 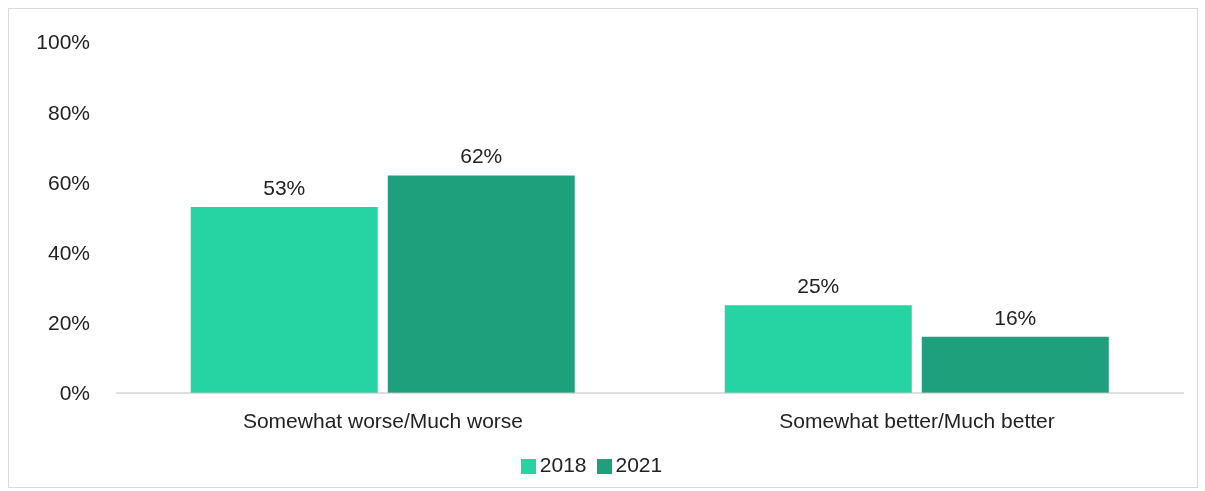 What do you see at coordinates (818, 286) in the screenshot?
I see `data-label: 25%` at bounding box center [818, 286].